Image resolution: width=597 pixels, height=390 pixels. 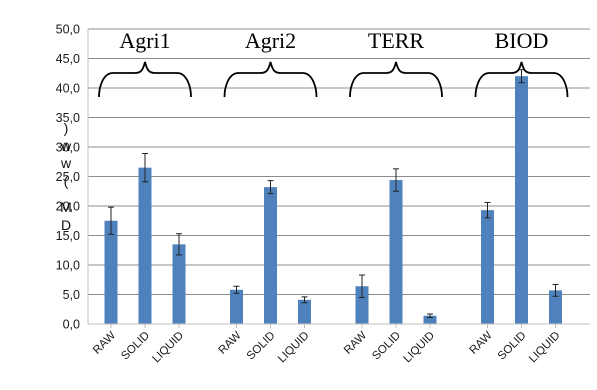 I want to click on y-tick-label: 10,0, so click(x=68, y=266).